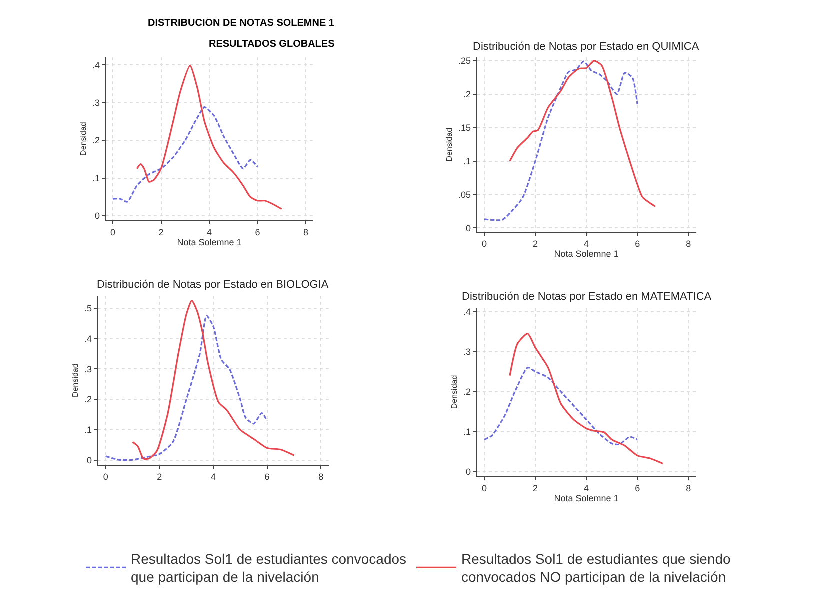  I want to click on y-tick-label: .05, so click(465, 195).